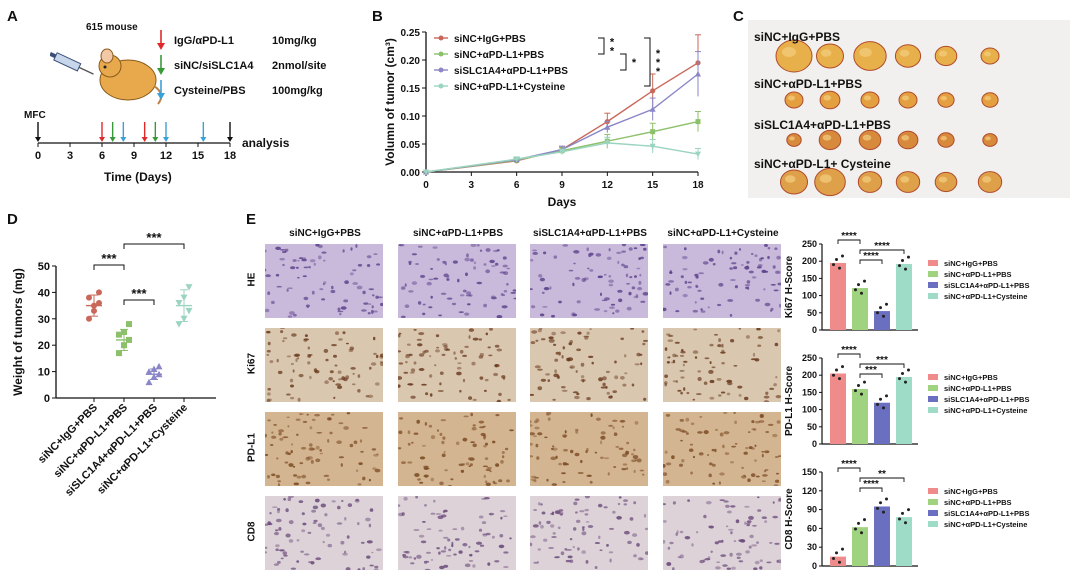  Describe the element at coordinates (738, 16) in the screenshot. I see `panel-letter-c: C` at that location.